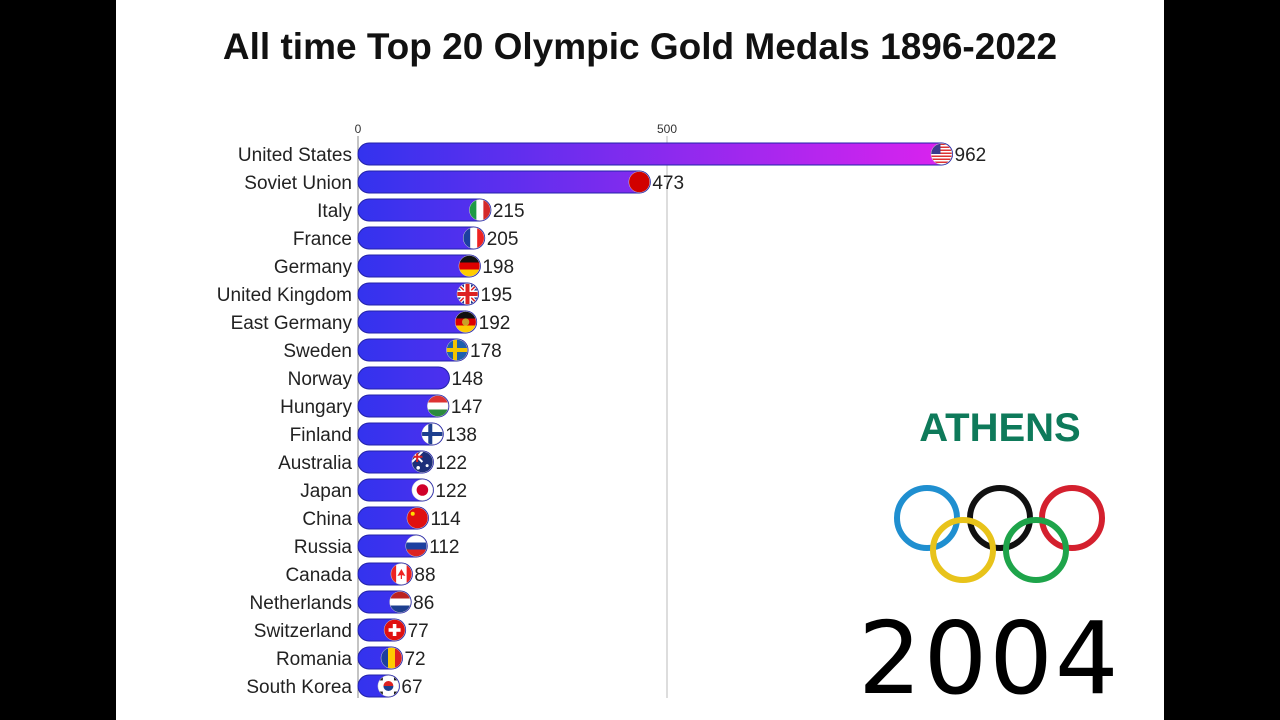 This screenshot has height=720, width=1280. Describe the element at coordinates (383, 490) in the screenshot. I see `bar-row: Japan 122` at that location.